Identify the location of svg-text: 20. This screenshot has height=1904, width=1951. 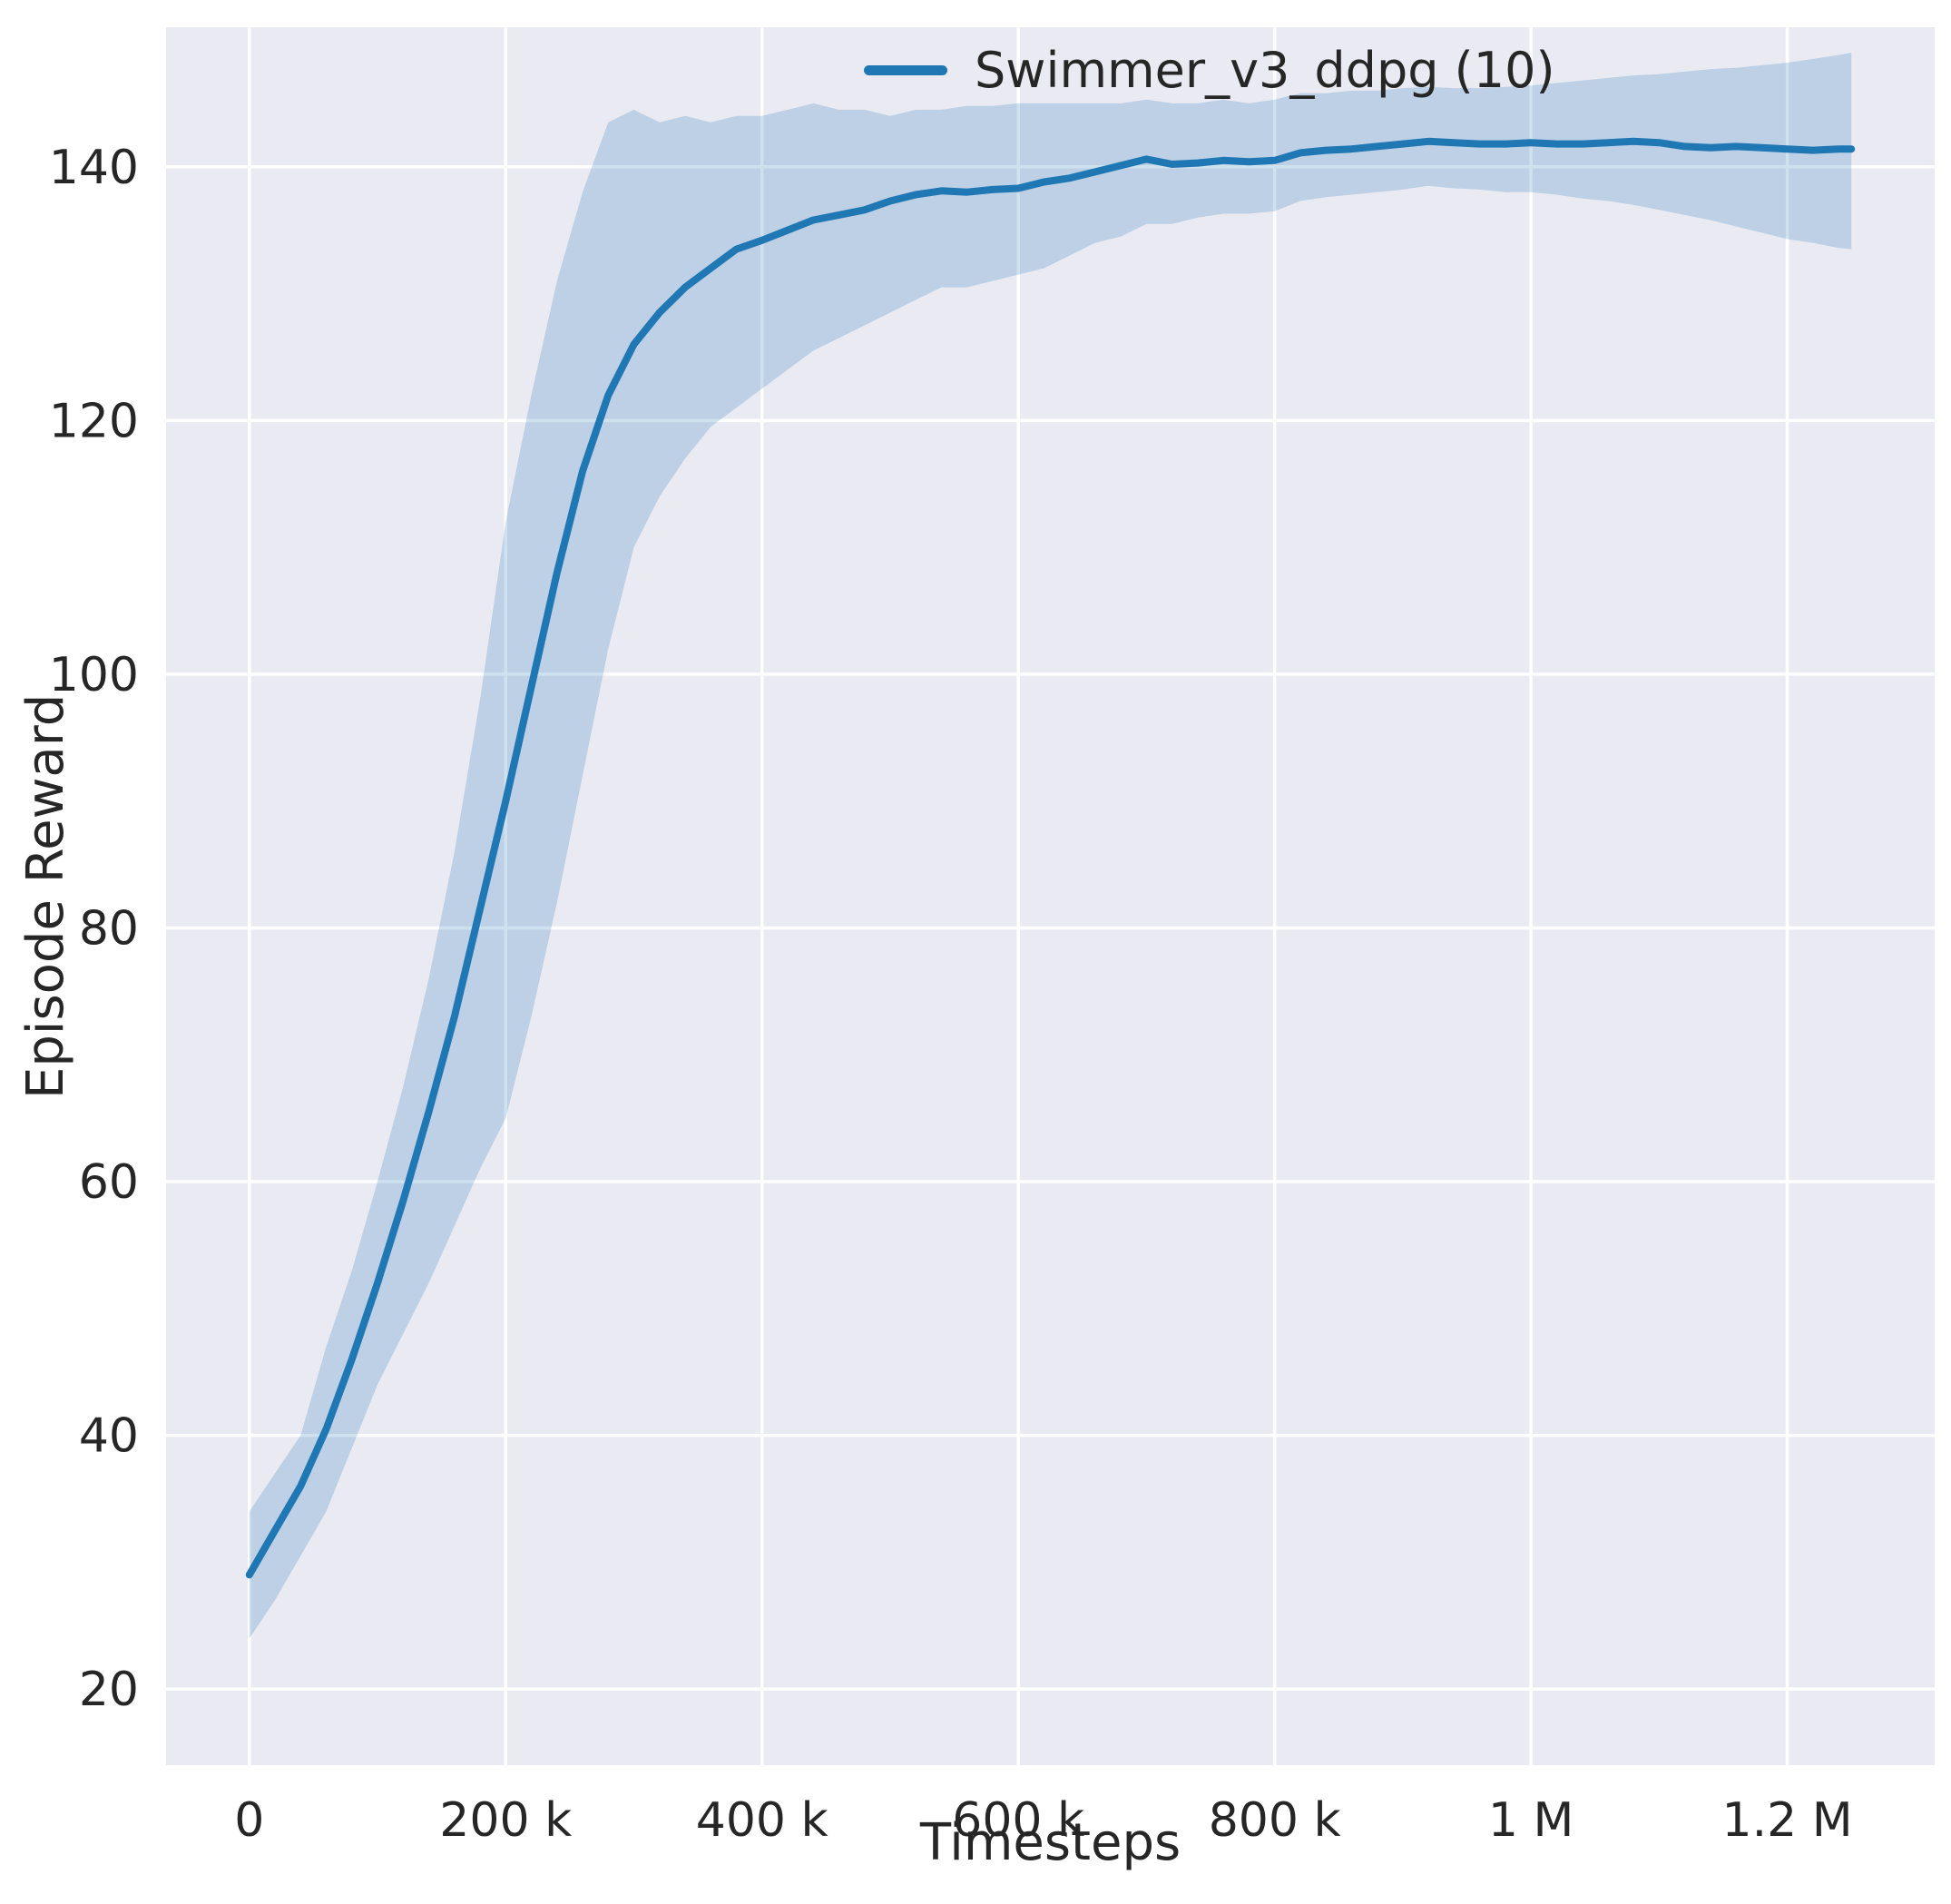
(109, 1690).